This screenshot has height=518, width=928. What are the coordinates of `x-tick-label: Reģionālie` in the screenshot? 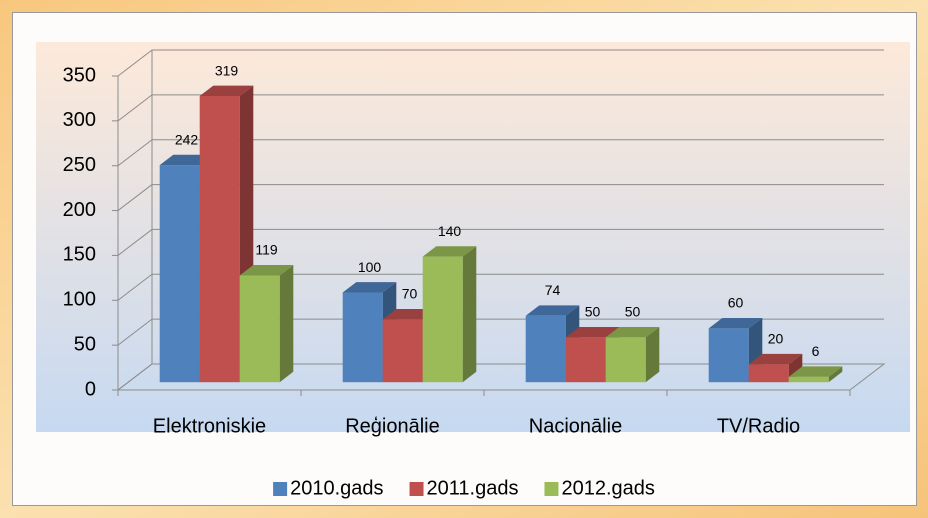 It's located at (392, 426).